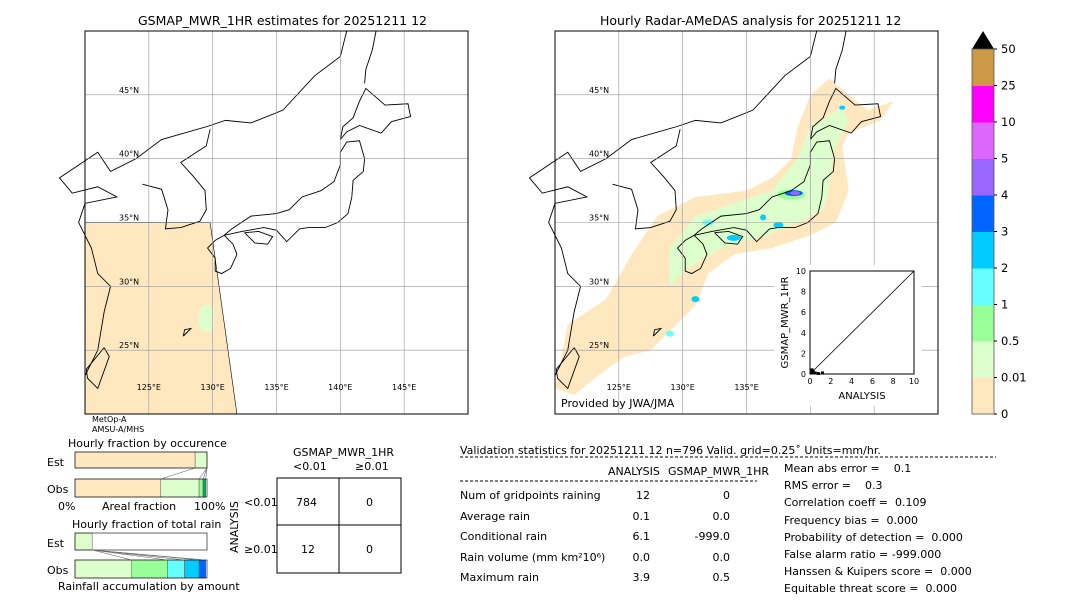 This screenshot has height=612, width=1080. I want to click on colorbar-label: 4, so click(1004, 195).